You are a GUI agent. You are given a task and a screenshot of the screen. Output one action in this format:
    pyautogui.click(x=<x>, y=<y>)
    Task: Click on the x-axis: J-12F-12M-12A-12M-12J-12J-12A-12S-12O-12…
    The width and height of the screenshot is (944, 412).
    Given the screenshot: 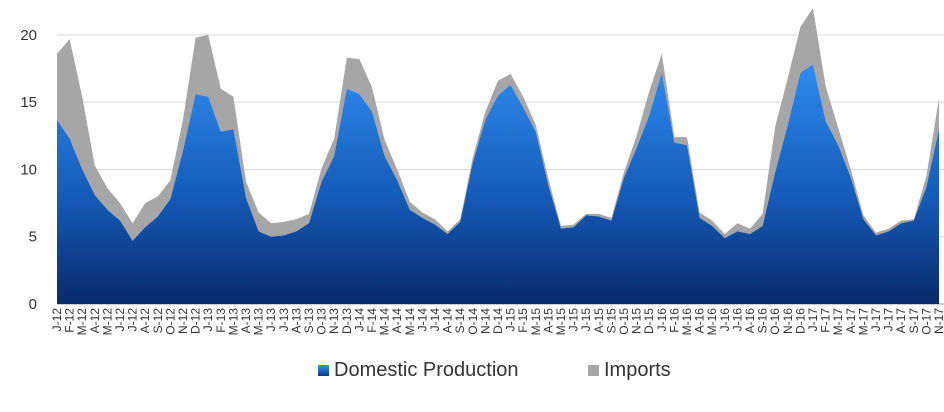 What is the action you would take?
    pyautogui.click(x=497, y=322)
    